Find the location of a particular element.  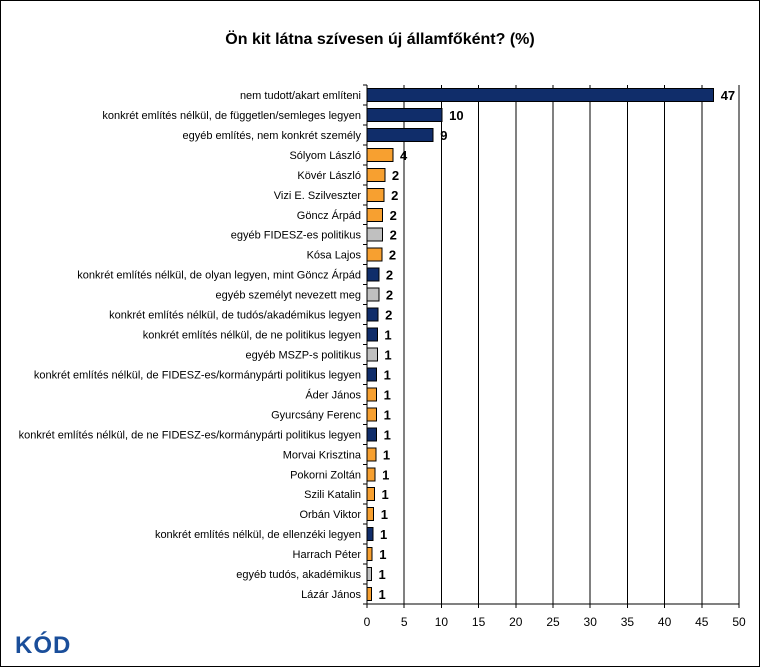

category-label: Göncz Árpád is located at coordinates (329, 215).